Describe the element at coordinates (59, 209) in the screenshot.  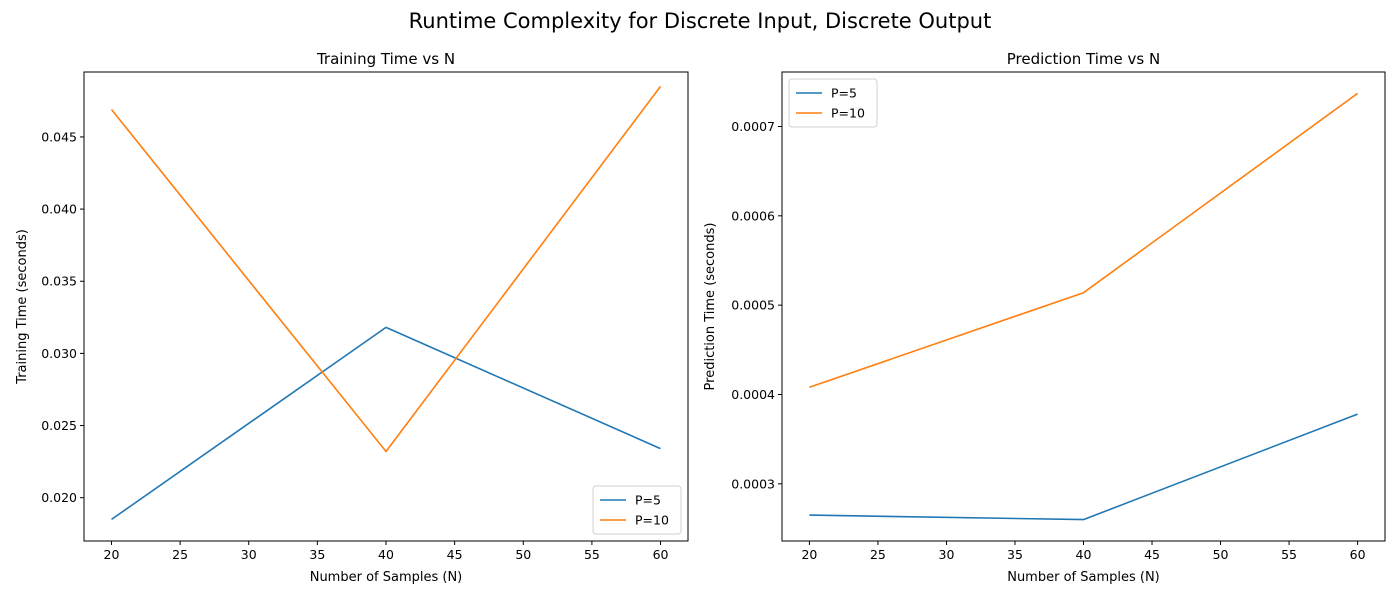
I see `y-tick-label: 0.040` at that location.